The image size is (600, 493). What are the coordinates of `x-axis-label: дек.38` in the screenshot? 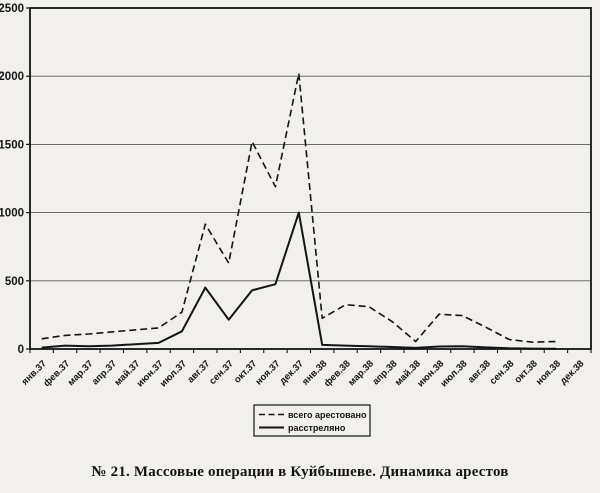 It's located at (572, 372).